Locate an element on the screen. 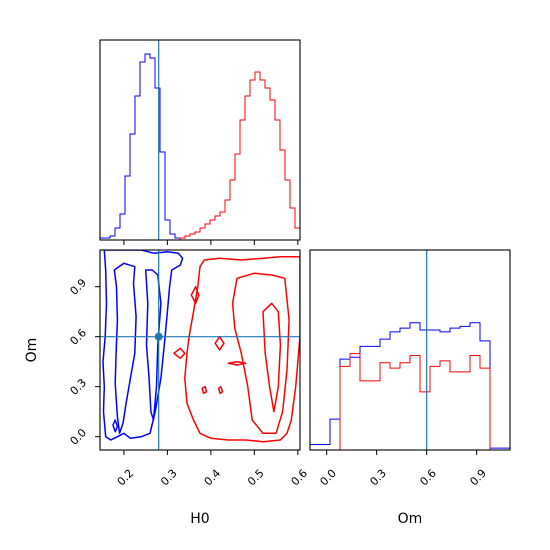 The height and width of the screenshot is (550, 550). om-x-tick-label: 0.9 is located at coordinates (478, 478).